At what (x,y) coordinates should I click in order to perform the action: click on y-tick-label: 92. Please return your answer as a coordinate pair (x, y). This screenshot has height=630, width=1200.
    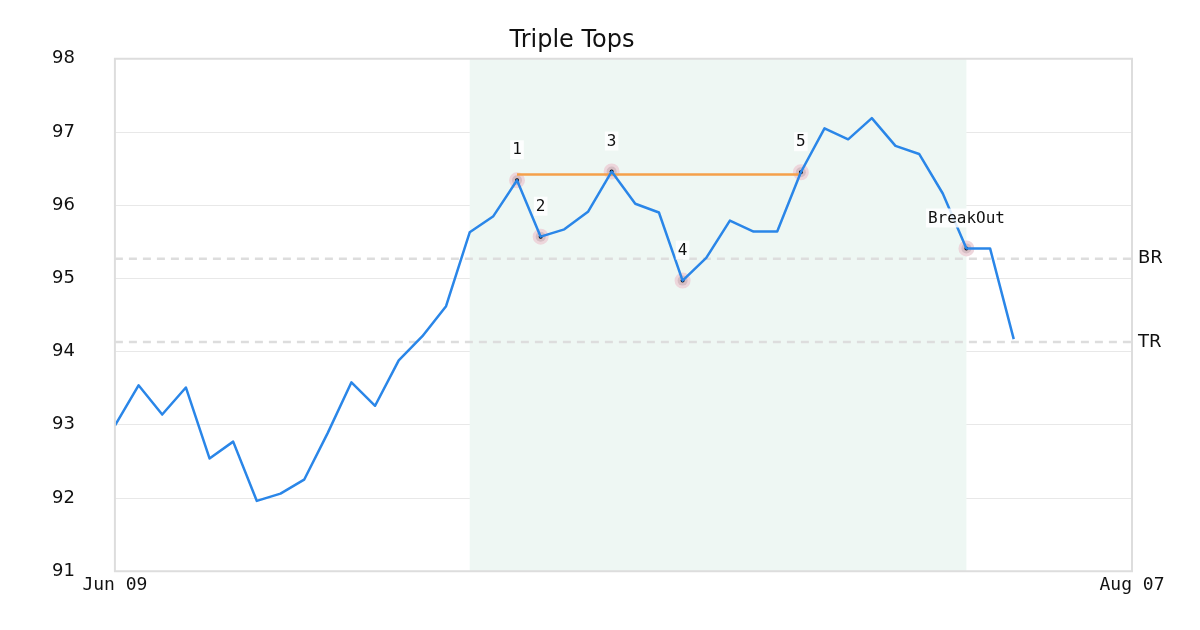
    Looking at the image, I should click on (63, 496).